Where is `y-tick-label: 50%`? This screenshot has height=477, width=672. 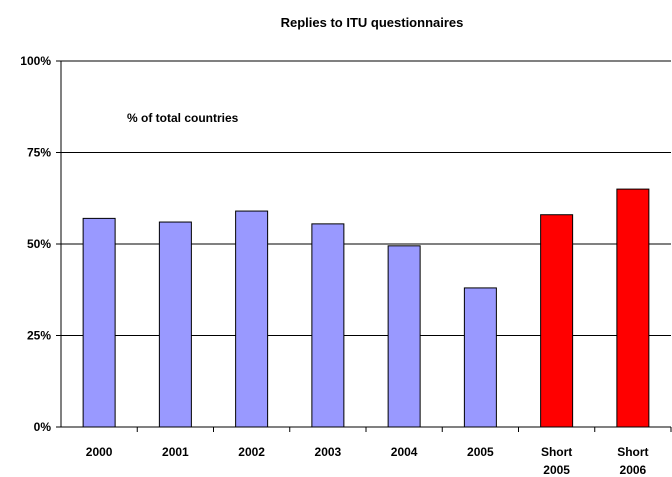 y-tick-label: 50% is located at coordinates (39, 244).